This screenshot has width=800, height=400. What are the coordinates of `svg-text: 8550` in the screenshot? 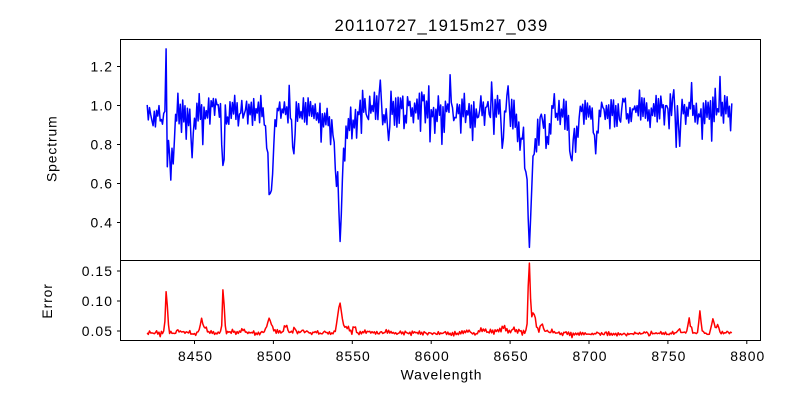 It's located at (353, 356).